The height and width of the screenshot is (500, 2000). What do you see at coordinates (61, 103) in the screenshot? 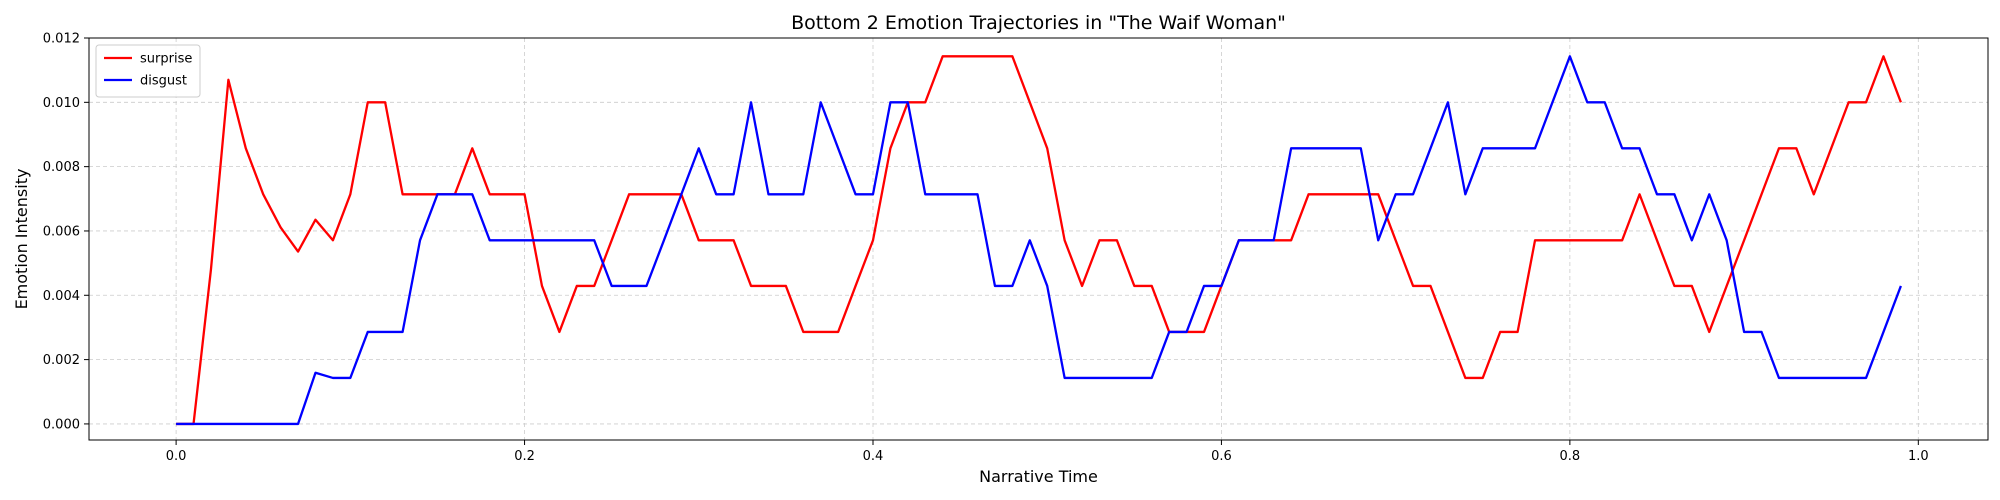
I see `y-tick-label: 0.010` at bounding box center [61, 103].